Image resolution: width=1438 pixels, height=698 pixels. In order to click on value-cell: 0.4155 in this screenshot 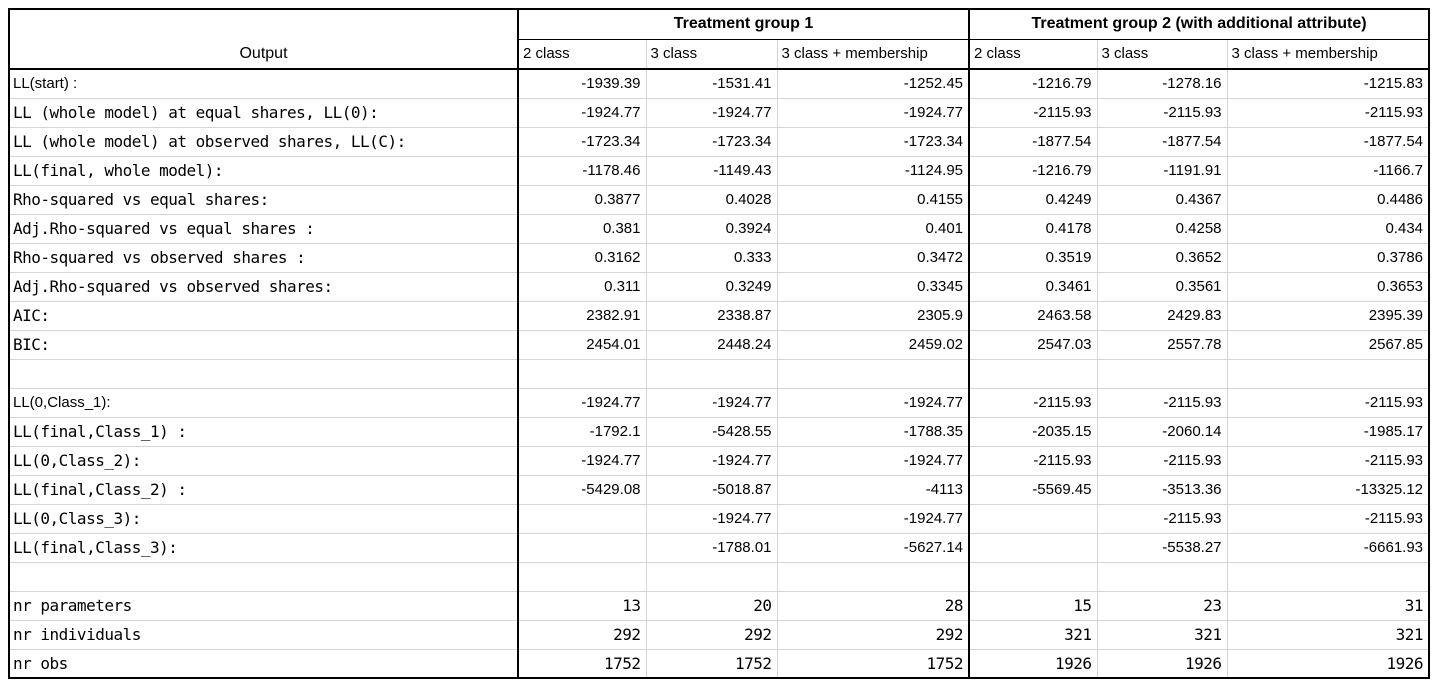, I will do `click(874, 200)`.